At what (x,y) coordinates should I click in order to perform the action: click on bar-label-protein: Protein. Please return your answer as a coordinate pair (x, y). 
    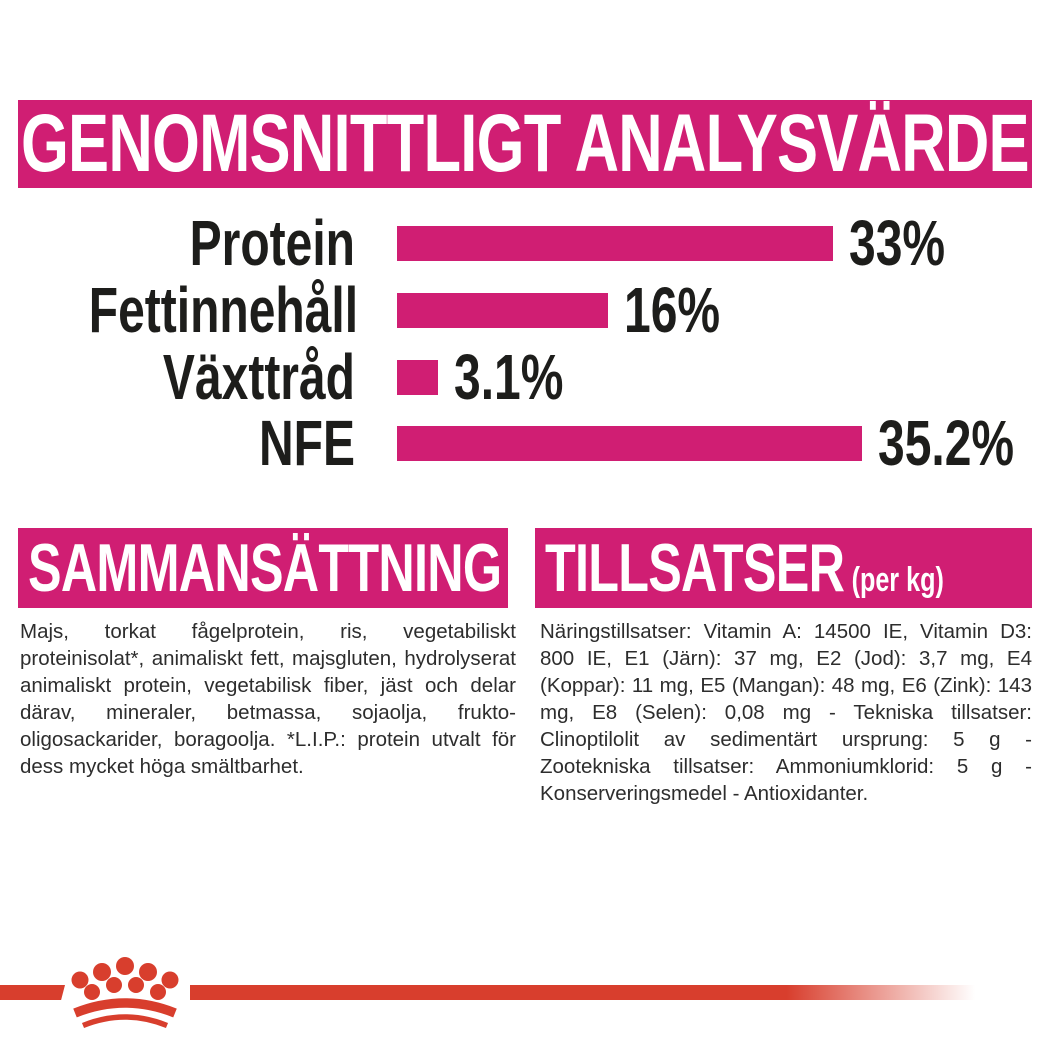
    Looking at the image, I should click on (272, 243).